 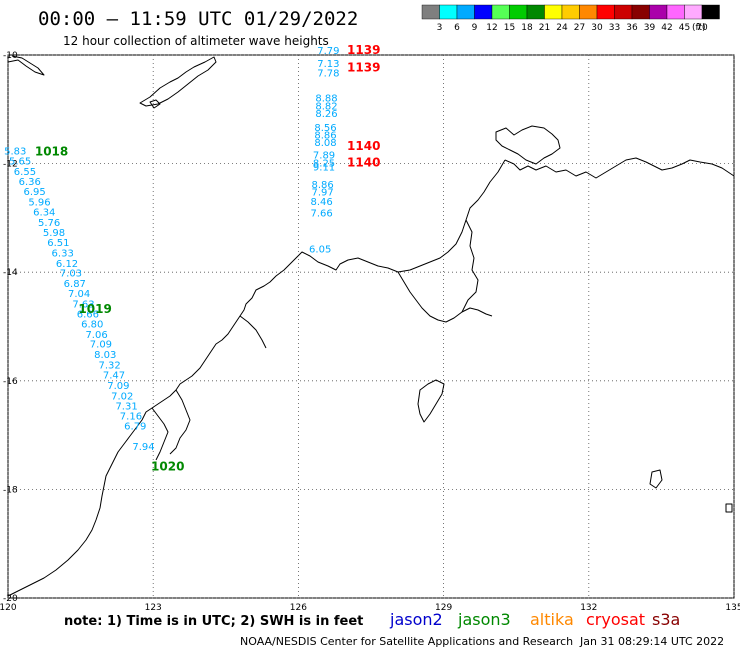 I want to click on wave-height-reading: 6.87, so click(x=75, y=284).